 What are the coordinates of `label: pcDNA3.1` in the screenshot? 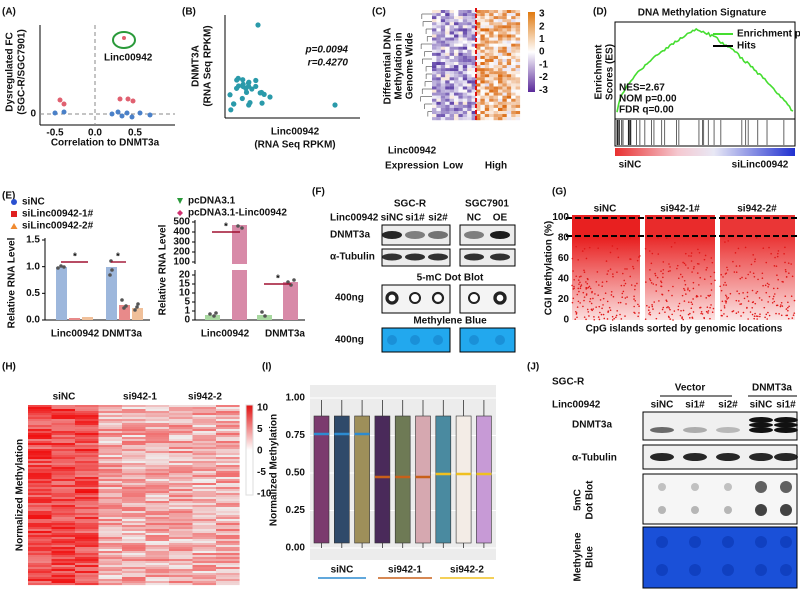 It's located at (212, 201).